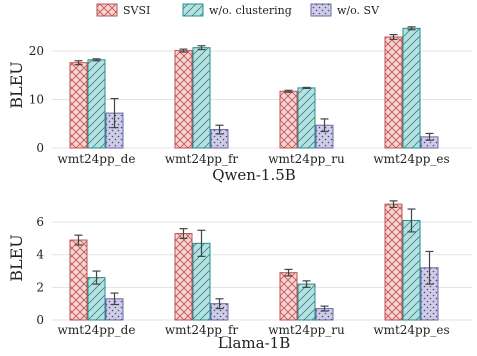  Describe the element at coordinates (96, 104) in the screenshot. I see `bar-pattern-wo-clustering-wmt24pp_de` at that location.